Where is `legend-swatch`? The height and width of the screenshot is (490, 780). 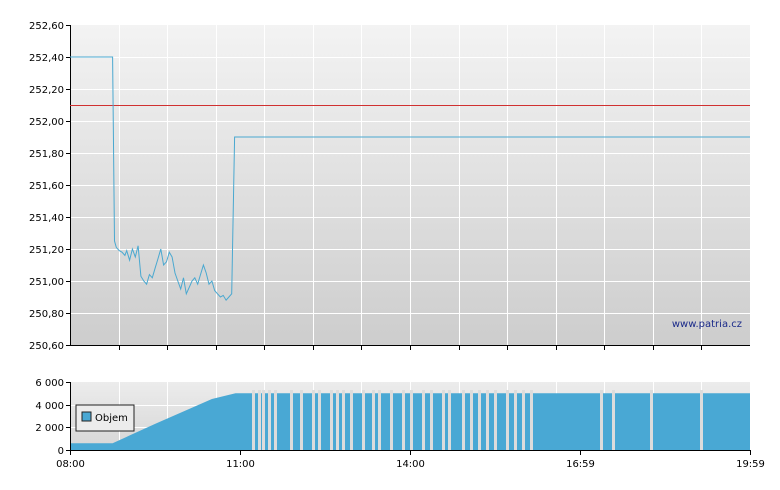
legend-swatch is located at coordinates (86, 416).